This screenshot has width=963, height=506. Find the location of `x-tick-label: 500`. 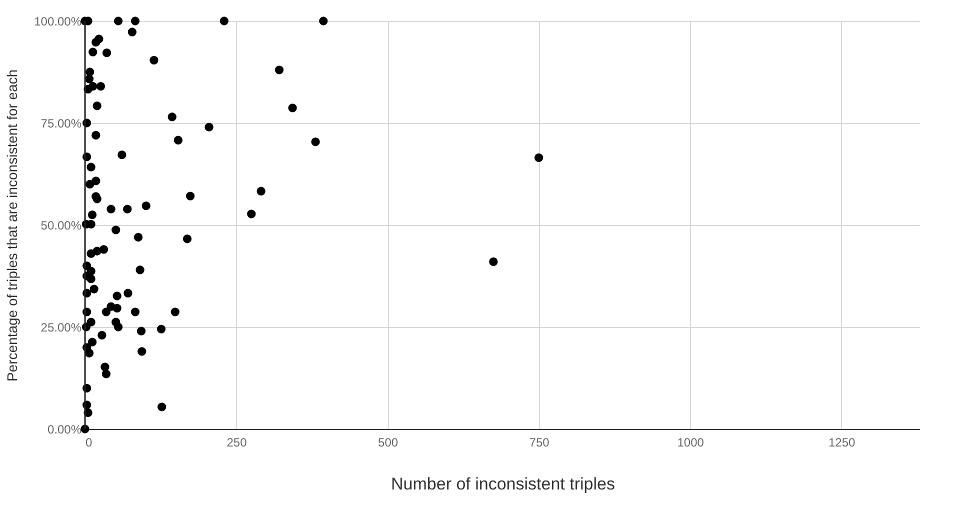

x-tick-label: 500 is located at coordinates (388, 443).